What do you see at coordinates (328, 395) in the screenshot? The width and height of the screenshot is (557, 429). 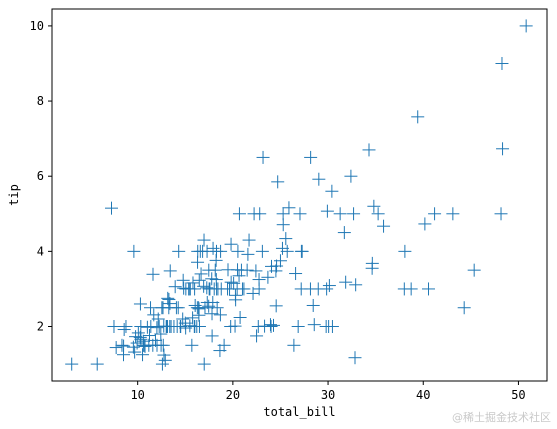 I see `x-tick-label: 30` at bounding box center [328, 395].